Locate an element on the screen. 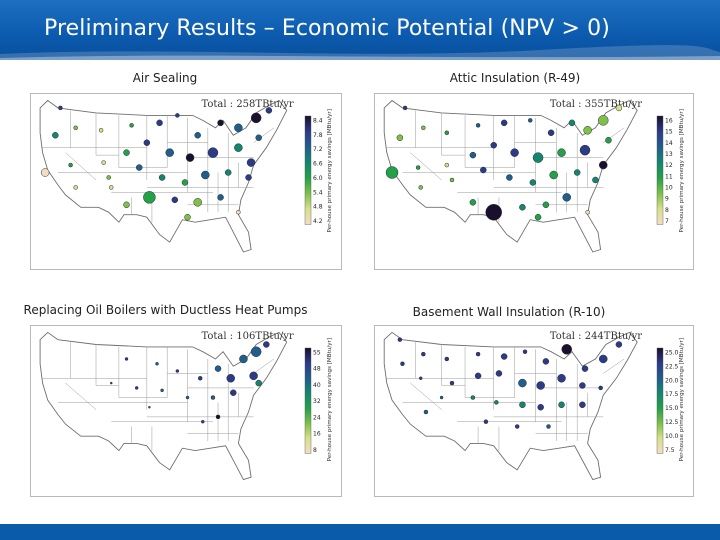  colorbar-tick-label: 4.2 is located at coordinates (318, 221).